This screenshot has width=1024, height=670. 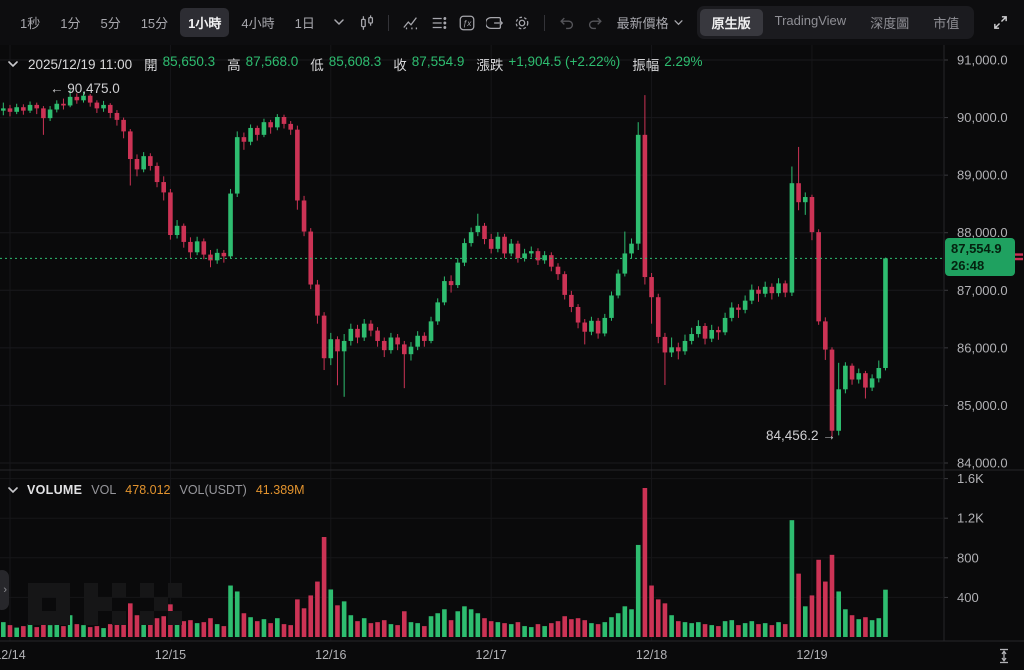 I want to click on indicators-icon, so click(x=411, y=23).